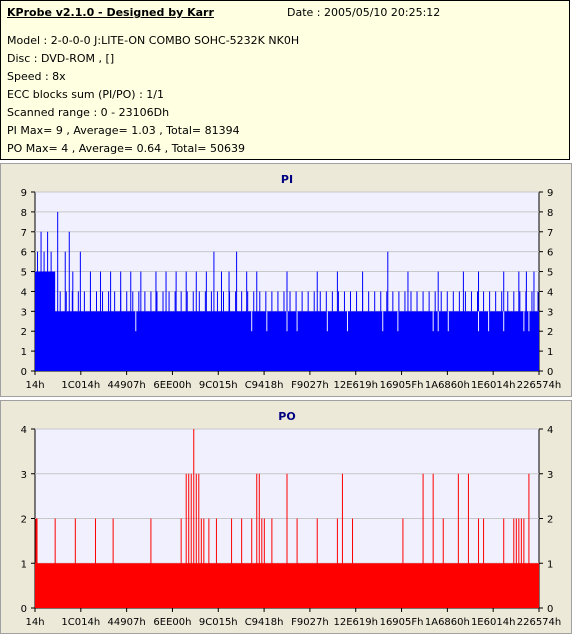 This screenshot has height=636, width=572. What do you see at coordinates (287, 179) in the screenshot?
I see `chart-title: PI` at bounding box center [287, 179].